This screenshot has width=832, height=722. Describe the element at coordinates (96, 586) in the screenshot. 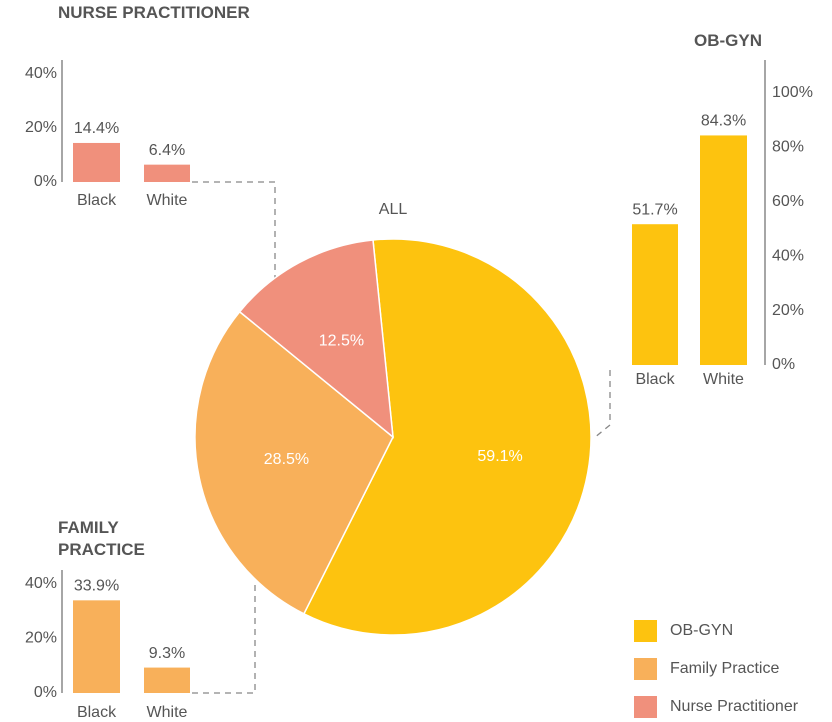

I see `value-label: 33.9%` at that location.